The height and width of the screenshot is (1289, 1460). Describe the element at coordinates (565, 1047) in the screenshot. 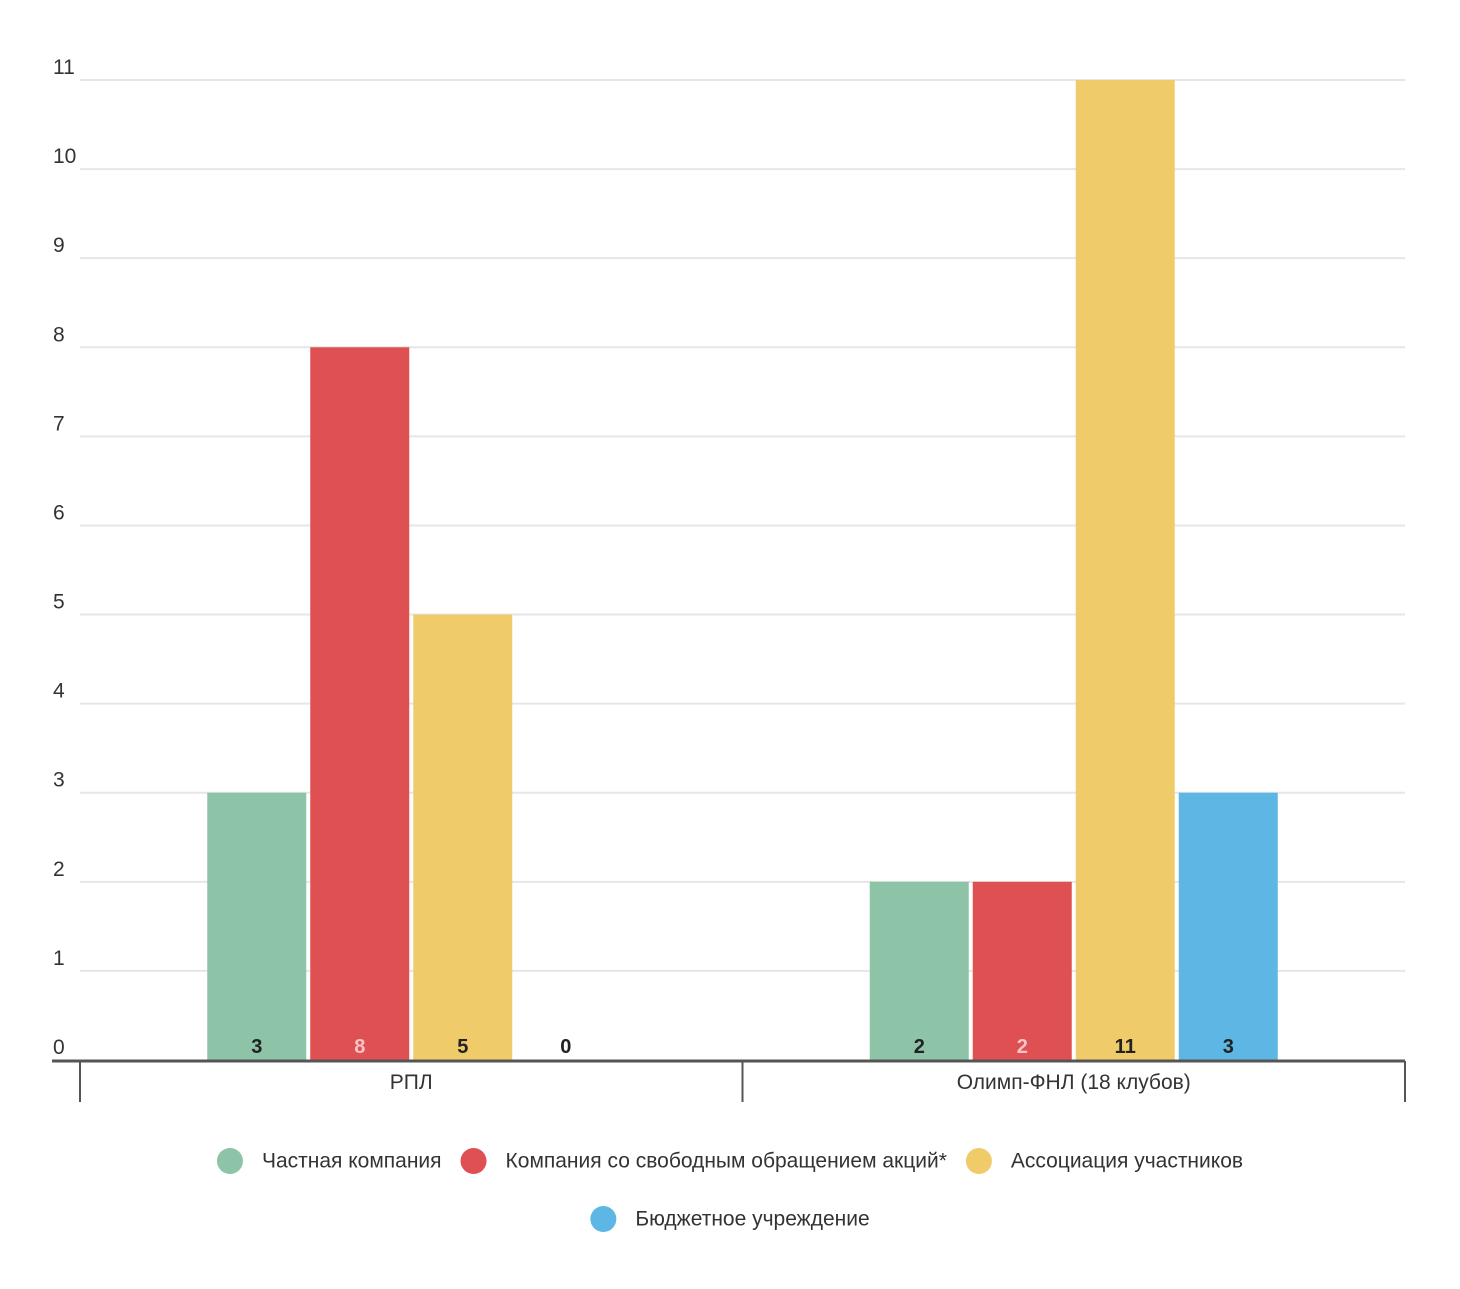

I see `data-label: 0` at that location.